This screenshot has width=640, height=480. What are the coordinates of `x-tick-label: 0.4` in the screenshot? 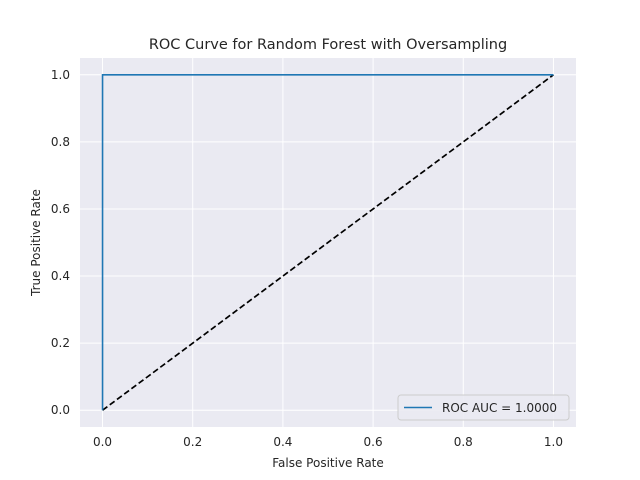 It's located at (282, 442).